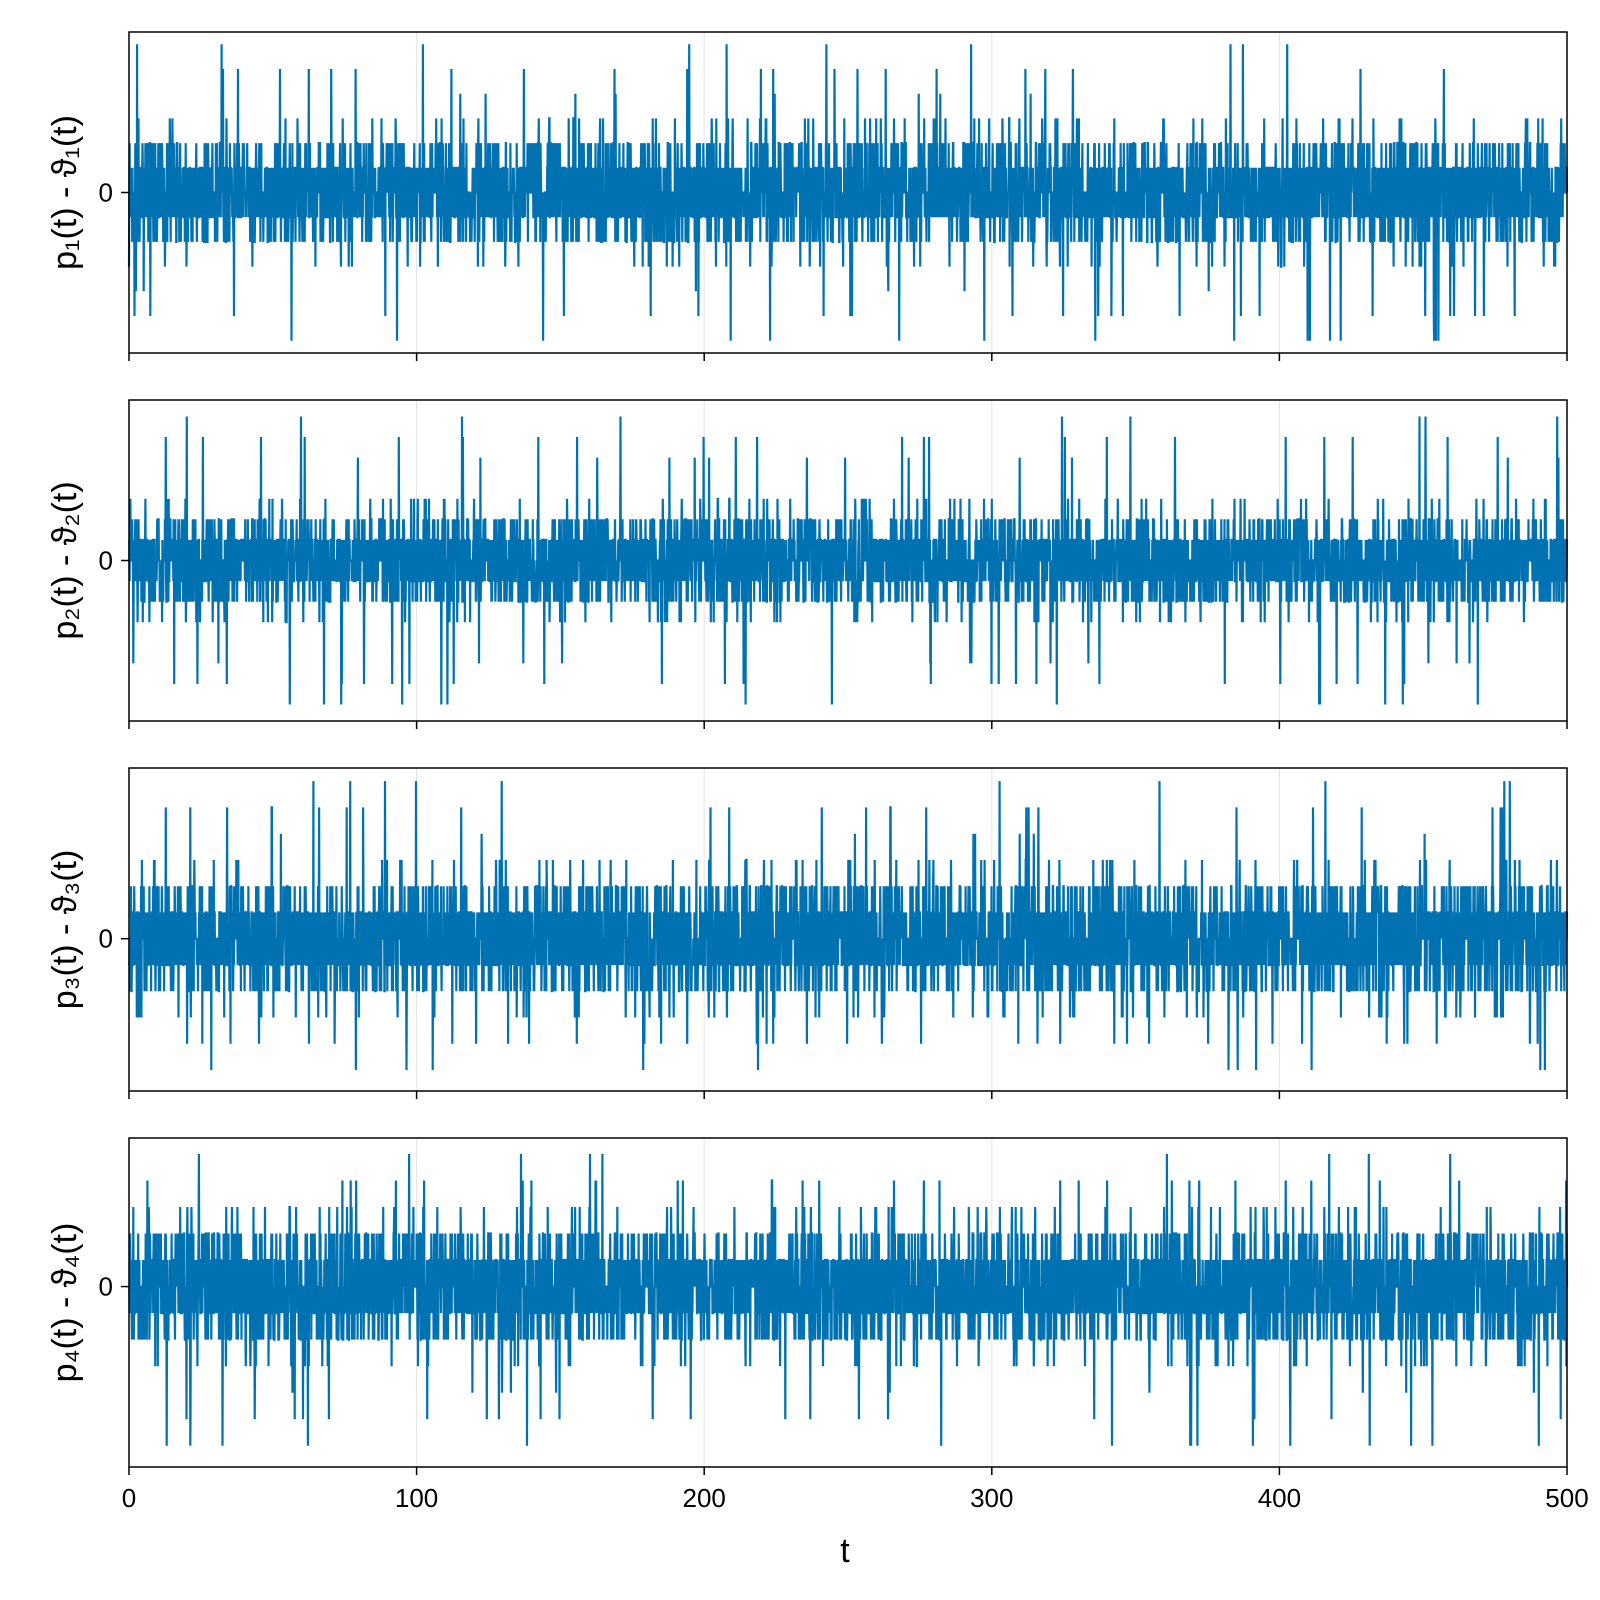  Describe the element at coordinates (991, 1498) in the screenshot. I see `x-tick-label: 300` at that location.